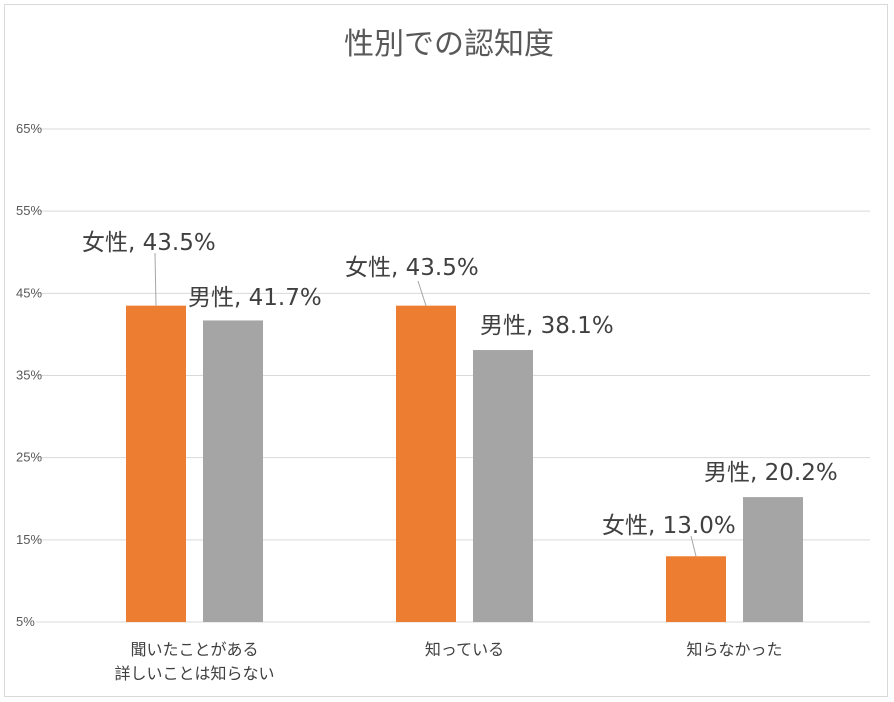 Image resolution: width=894 pixels, height=702 pixels. I want to click on x-category-label: 知っている, so click(464, 649).